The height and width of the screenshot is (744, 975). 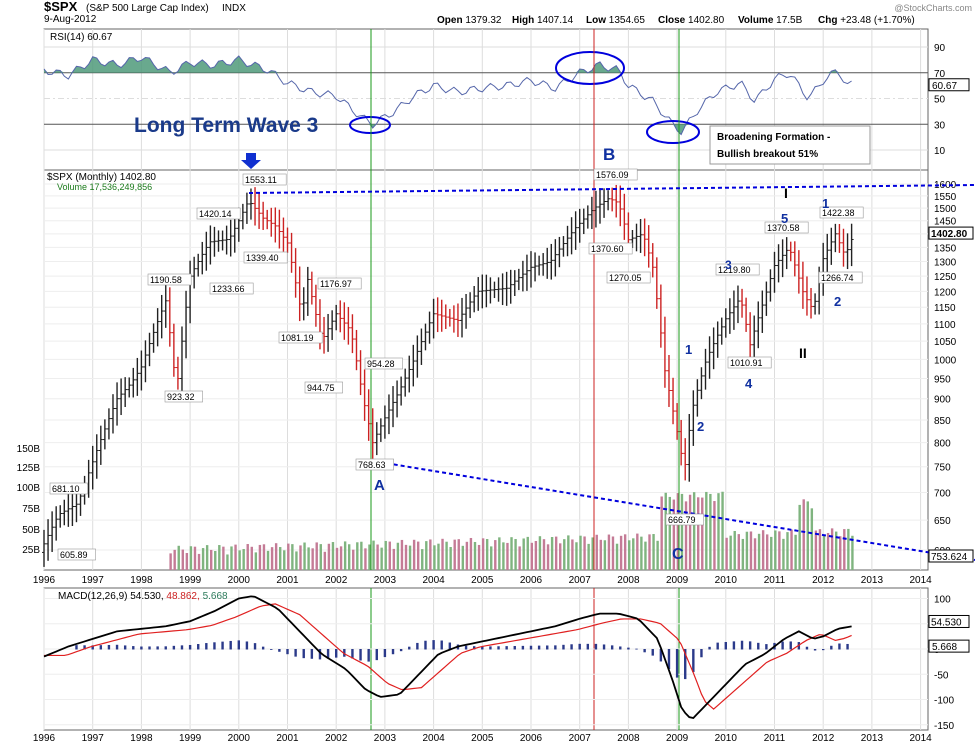 I want to click on x-tick-label: 2000, so click(x=239, y=580).